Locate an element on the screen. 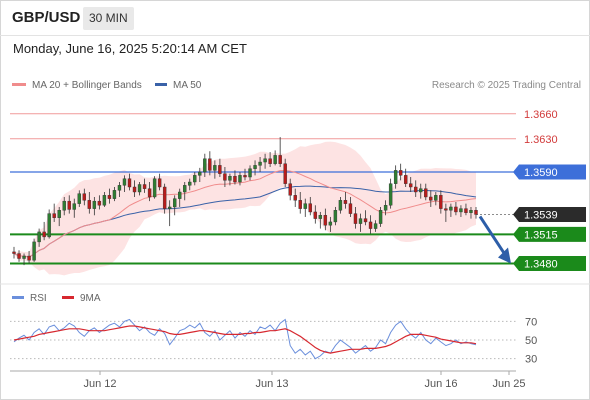 The width and height of the screenshot is (590, 400). legend-item-rsi-ma: 9MA is located at coordinates (81, 298).